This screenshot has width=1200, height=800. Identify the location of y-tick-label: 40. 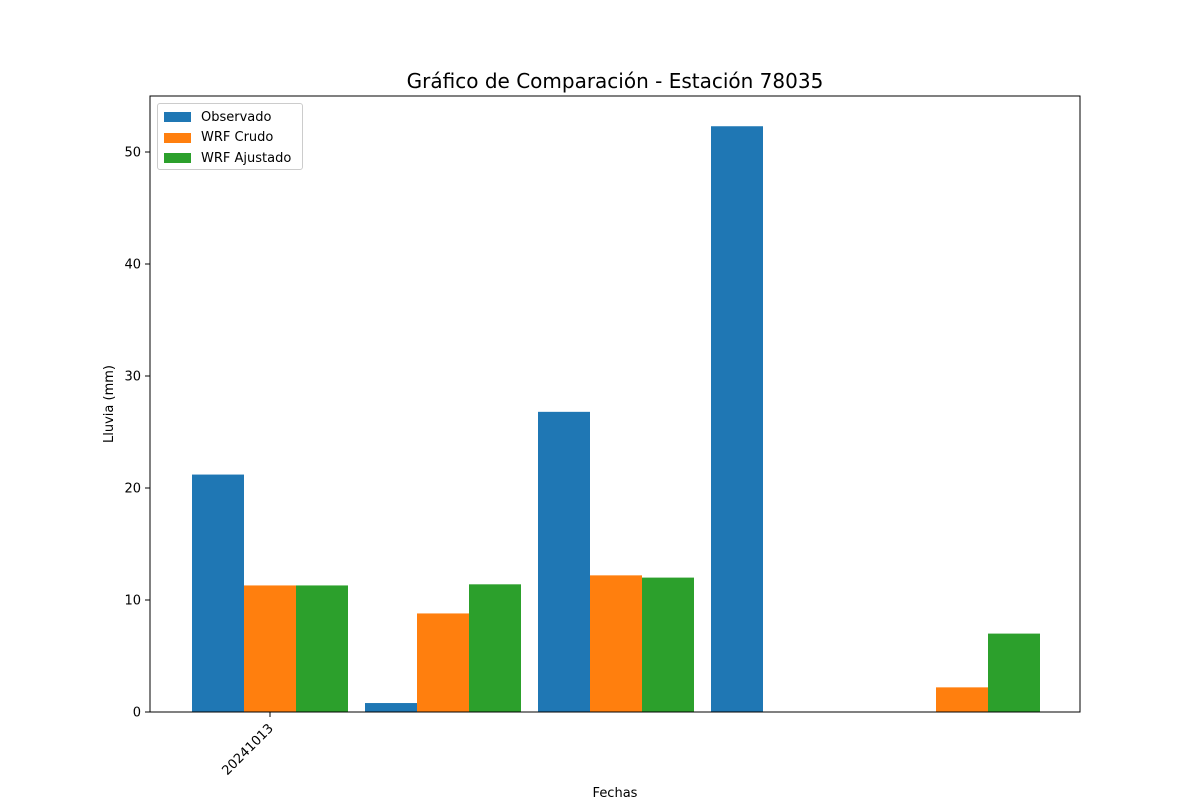
(132, 265).